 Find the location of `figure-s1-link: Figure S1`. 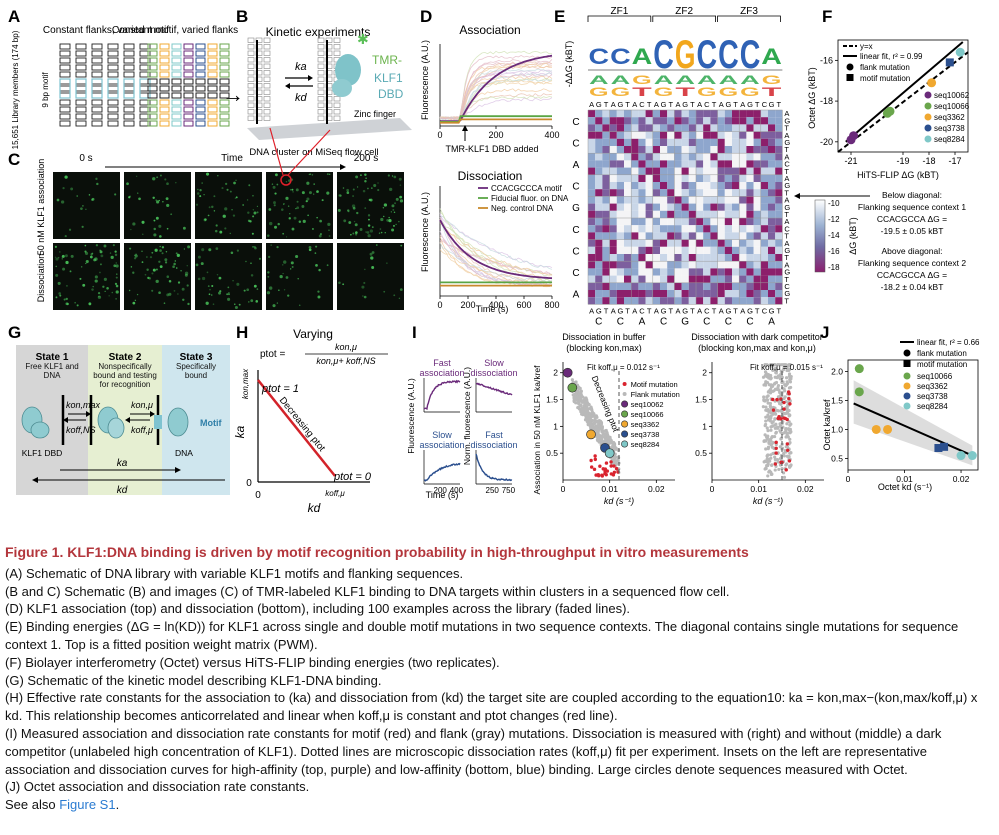

figure-s1-link: Figure S1 is located at coordinates (87, 805).